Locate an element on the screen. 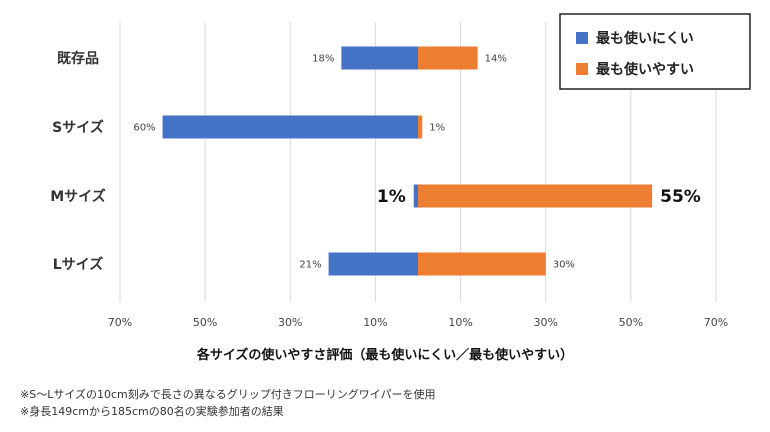 This screenshot has width=770, height=432. category-label: Sサイズ is located at coordinates (78, 127).